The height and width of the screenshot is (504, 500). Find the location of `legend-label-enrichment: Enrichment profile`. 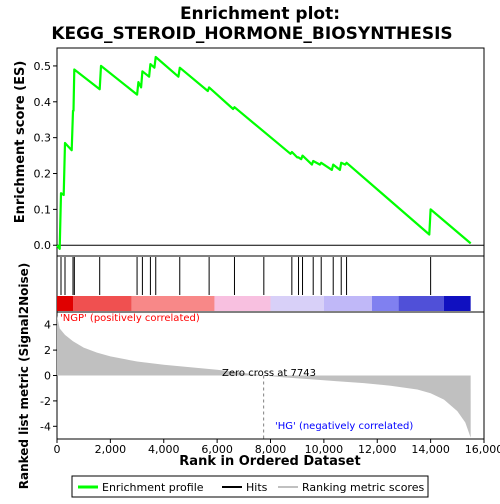

legend-label-enrichment: Enrichment profile is located at coordinates (153, 487).